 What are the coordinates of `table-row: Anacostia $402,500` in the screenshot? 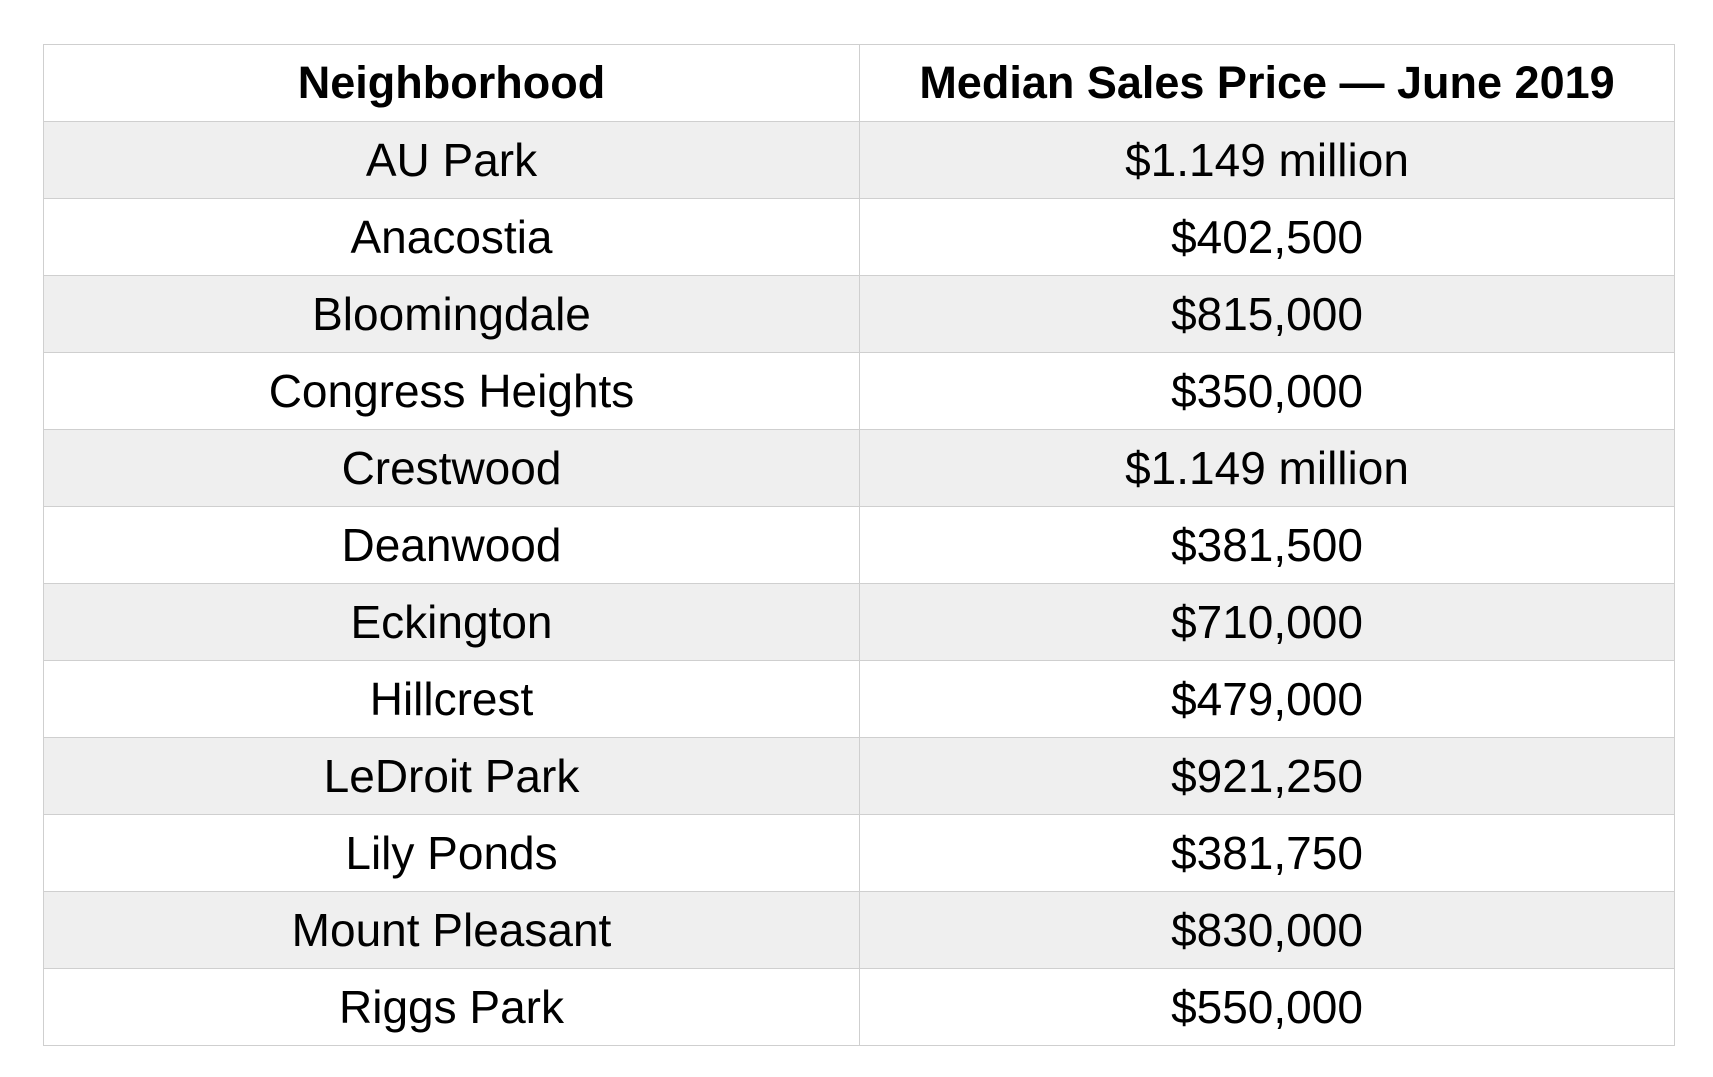 It's located at (859, 237).